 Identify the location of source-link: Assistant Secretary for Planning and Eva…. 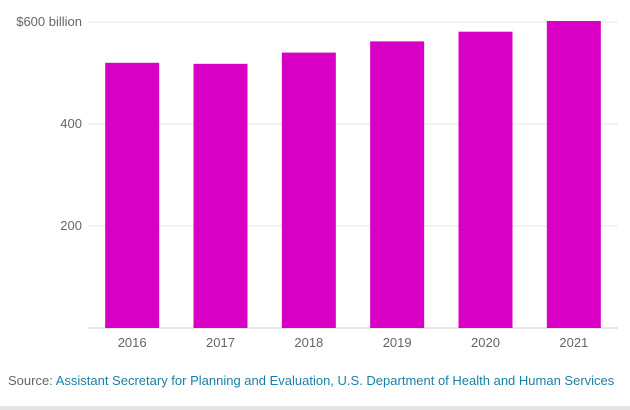
(335, 380).